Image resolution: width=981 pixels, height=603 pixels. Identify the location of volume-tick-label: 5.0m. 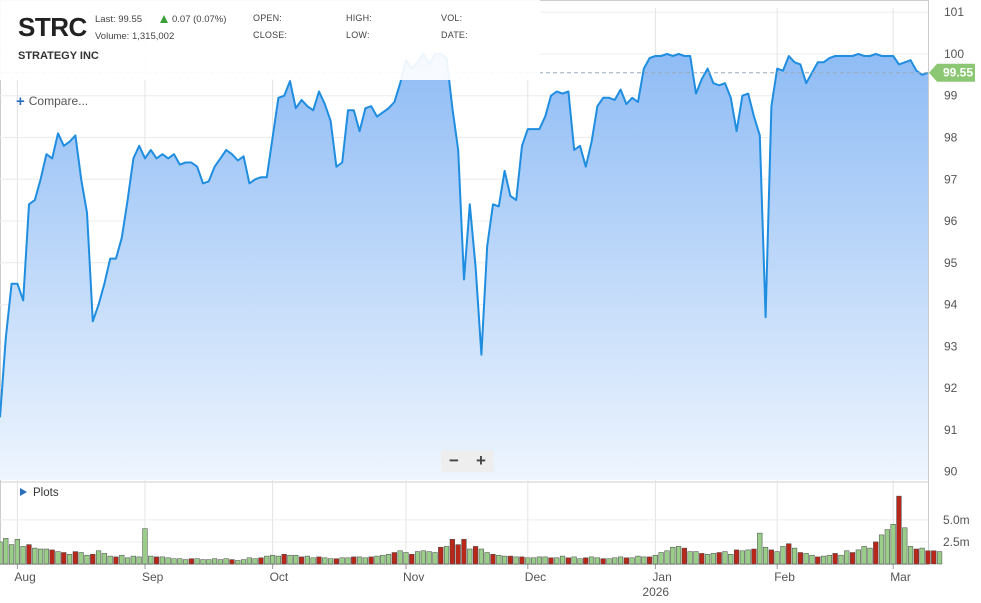
(956, 520).